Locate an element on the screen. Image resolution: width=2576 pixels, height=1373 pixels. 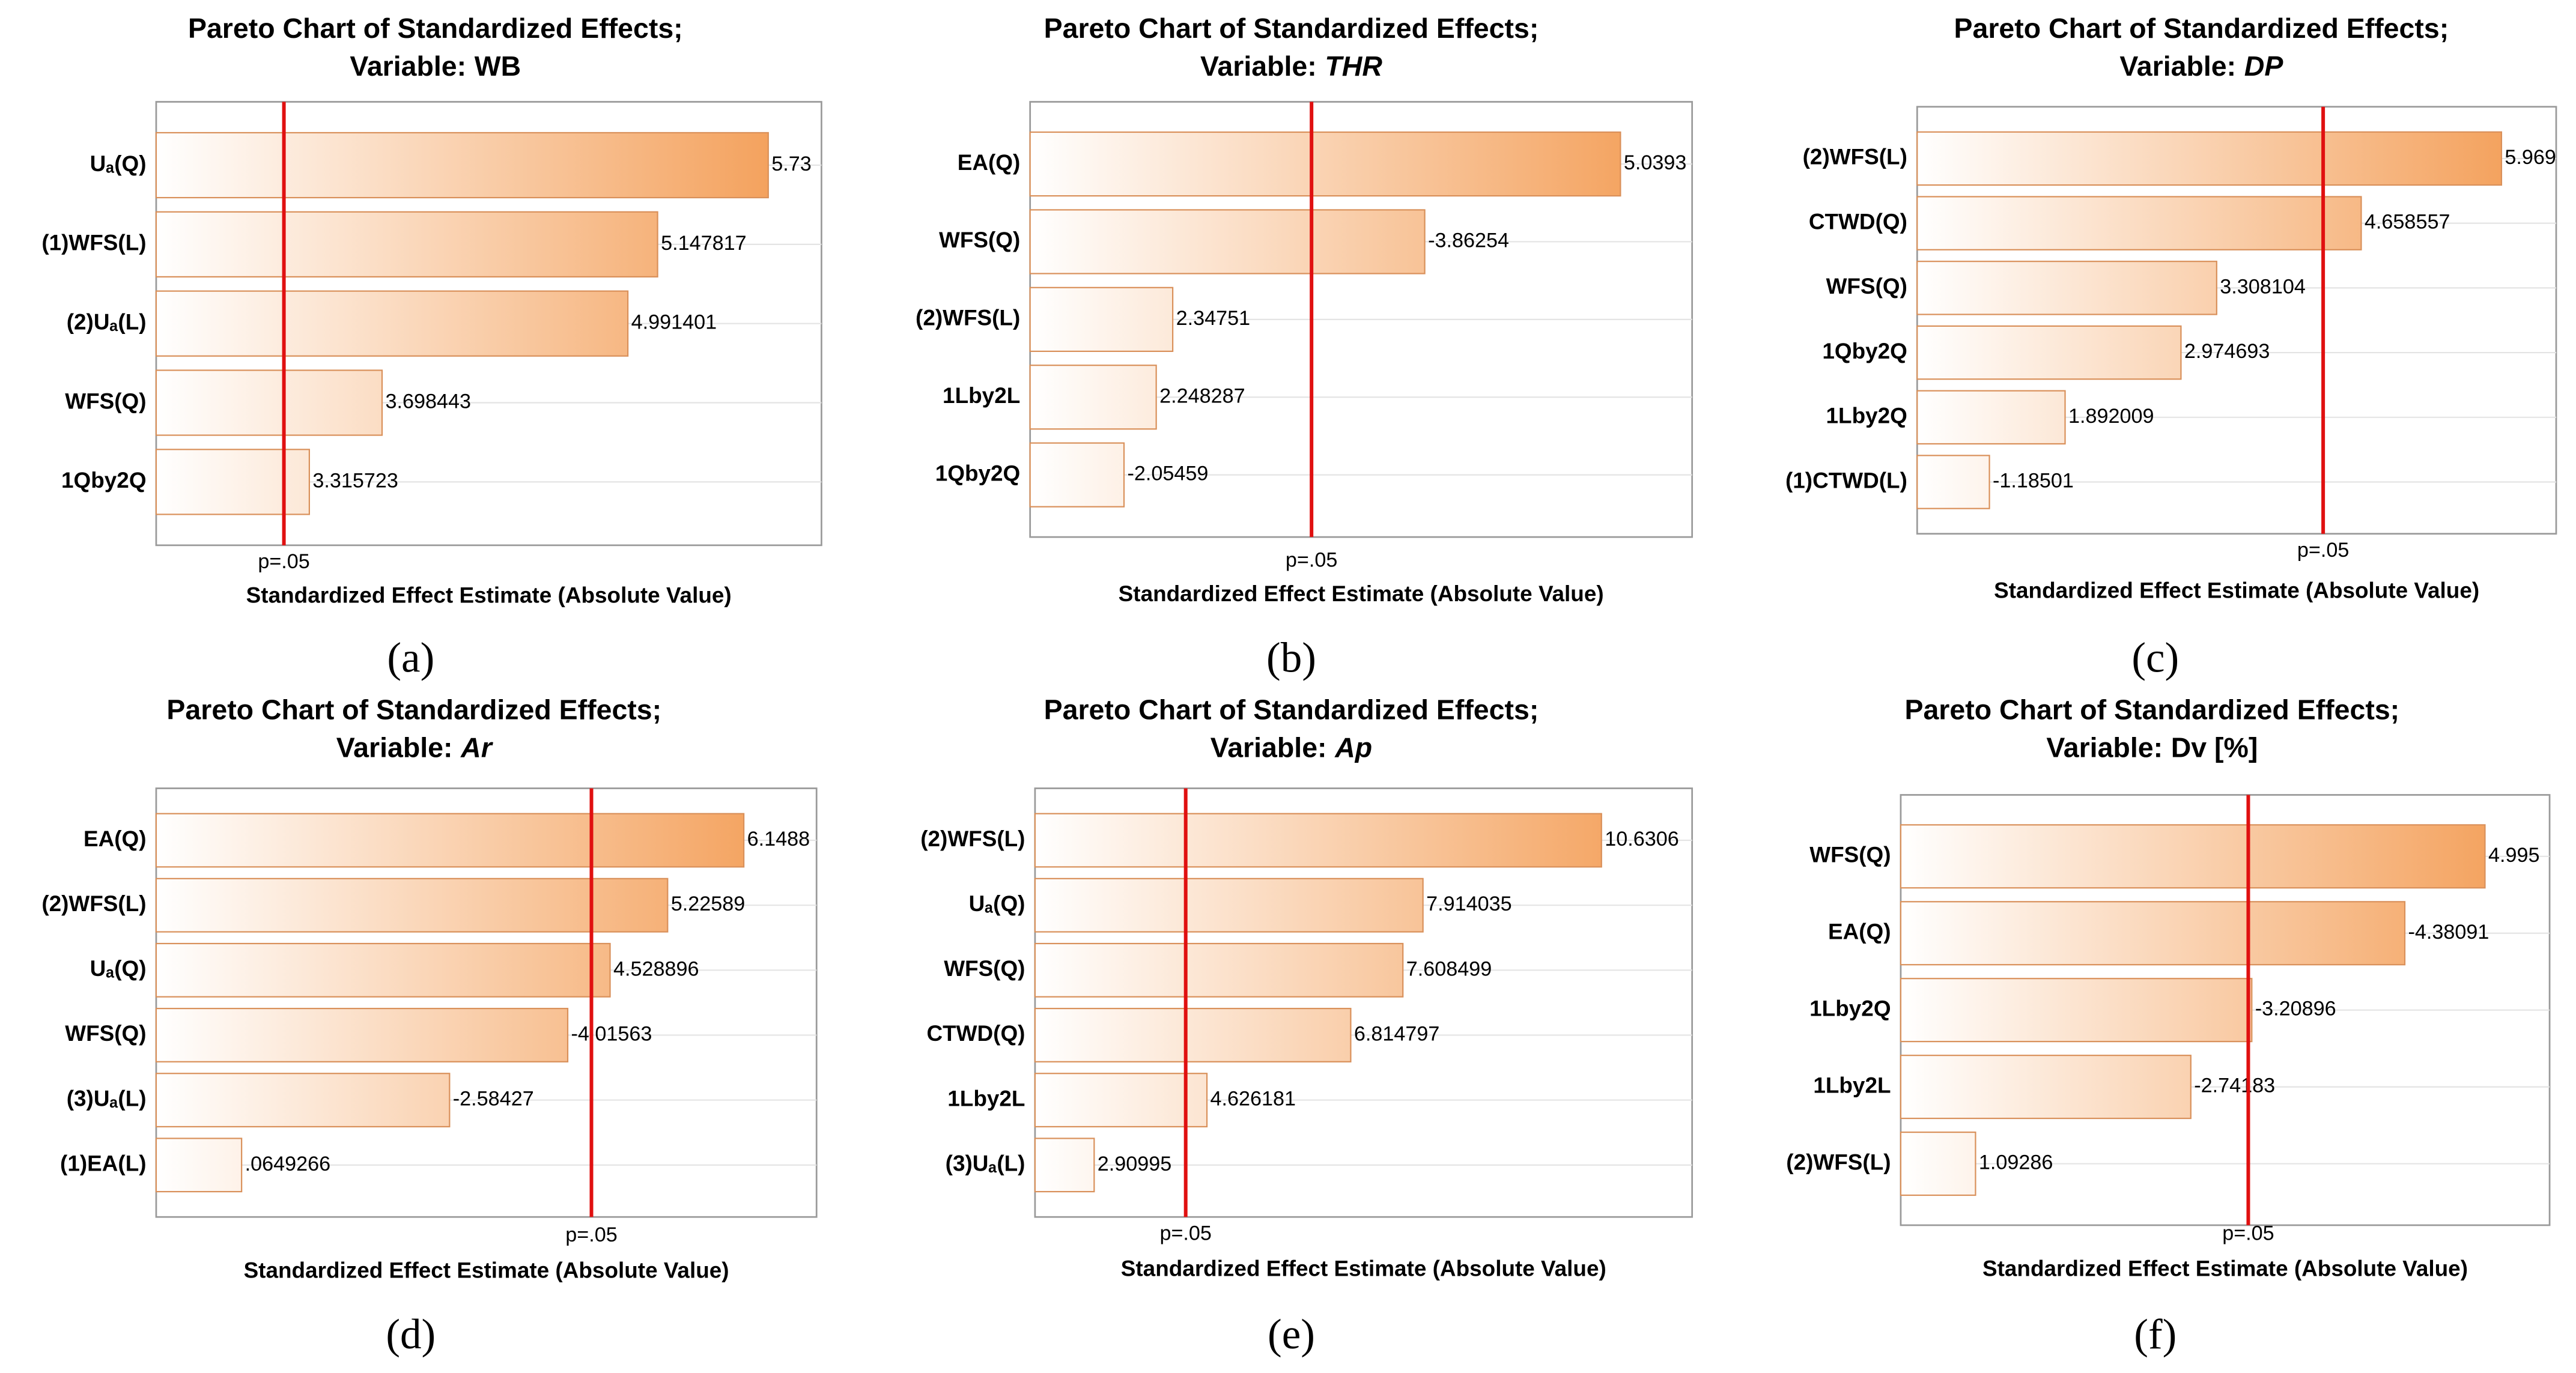
value-label: -2.05459 is located at coordinates (1167, 473).